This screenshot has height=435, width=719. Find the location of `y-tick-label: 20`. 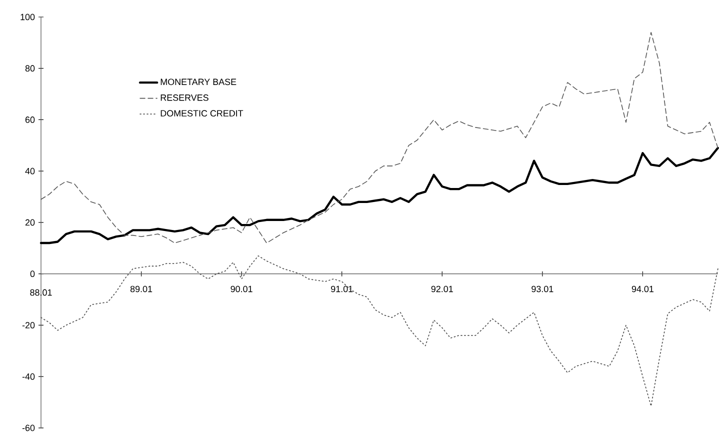

y-tick-label: 20 is located at coordinates (30, 222).